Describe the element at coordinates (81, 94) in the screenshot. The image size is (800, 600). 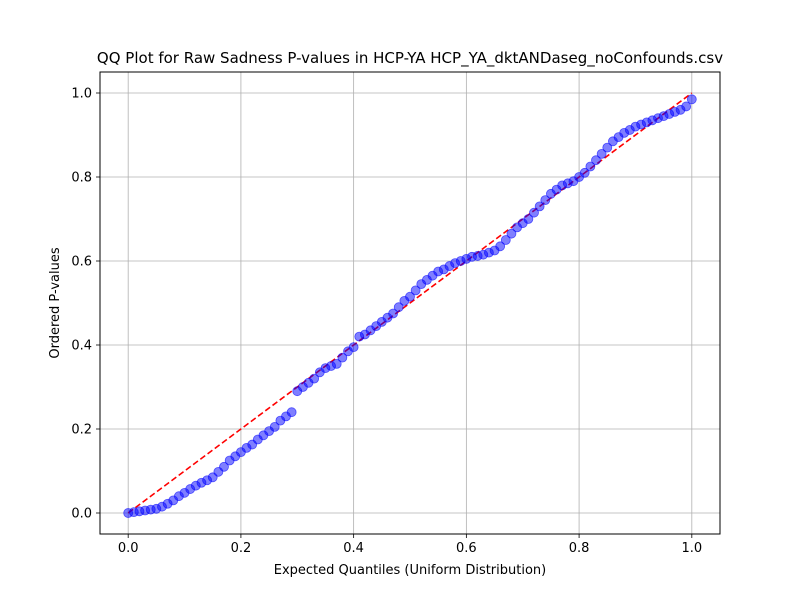
I see `y-tick-label: 1.0` at that location.